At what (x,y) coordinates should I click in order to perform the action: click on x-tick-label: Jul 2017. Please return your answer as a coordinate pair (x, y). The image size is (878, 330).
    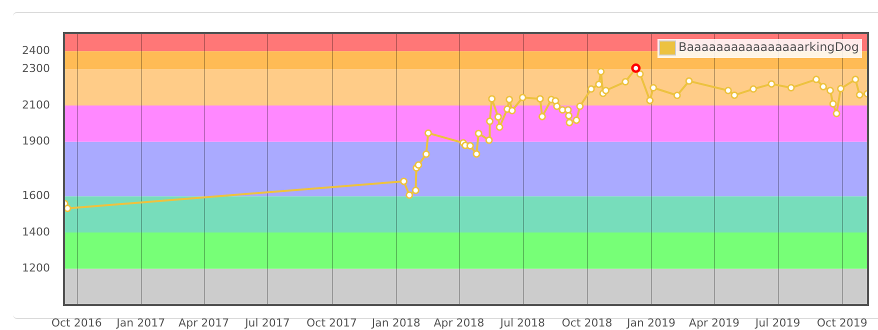
    Looking at the image, I should click on (267, 323).